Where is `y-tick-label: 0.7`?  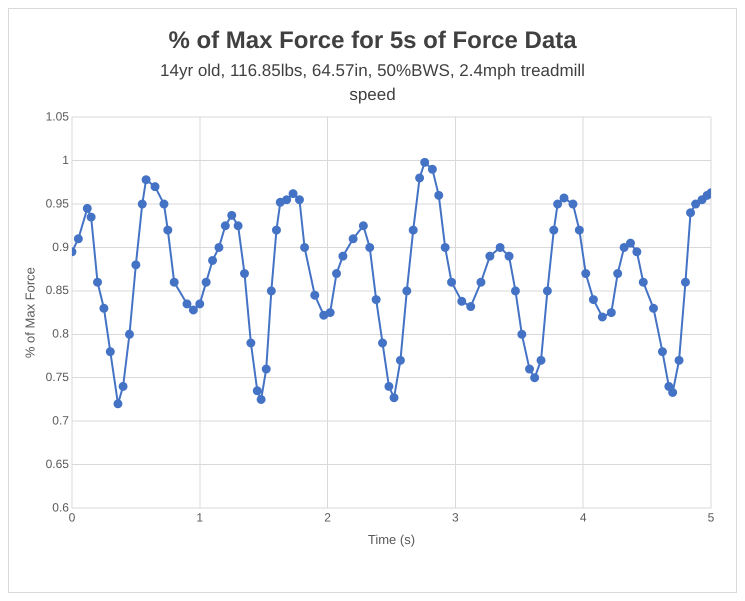
y-tick-label: 0.7 is located at coordinates (61, 420).